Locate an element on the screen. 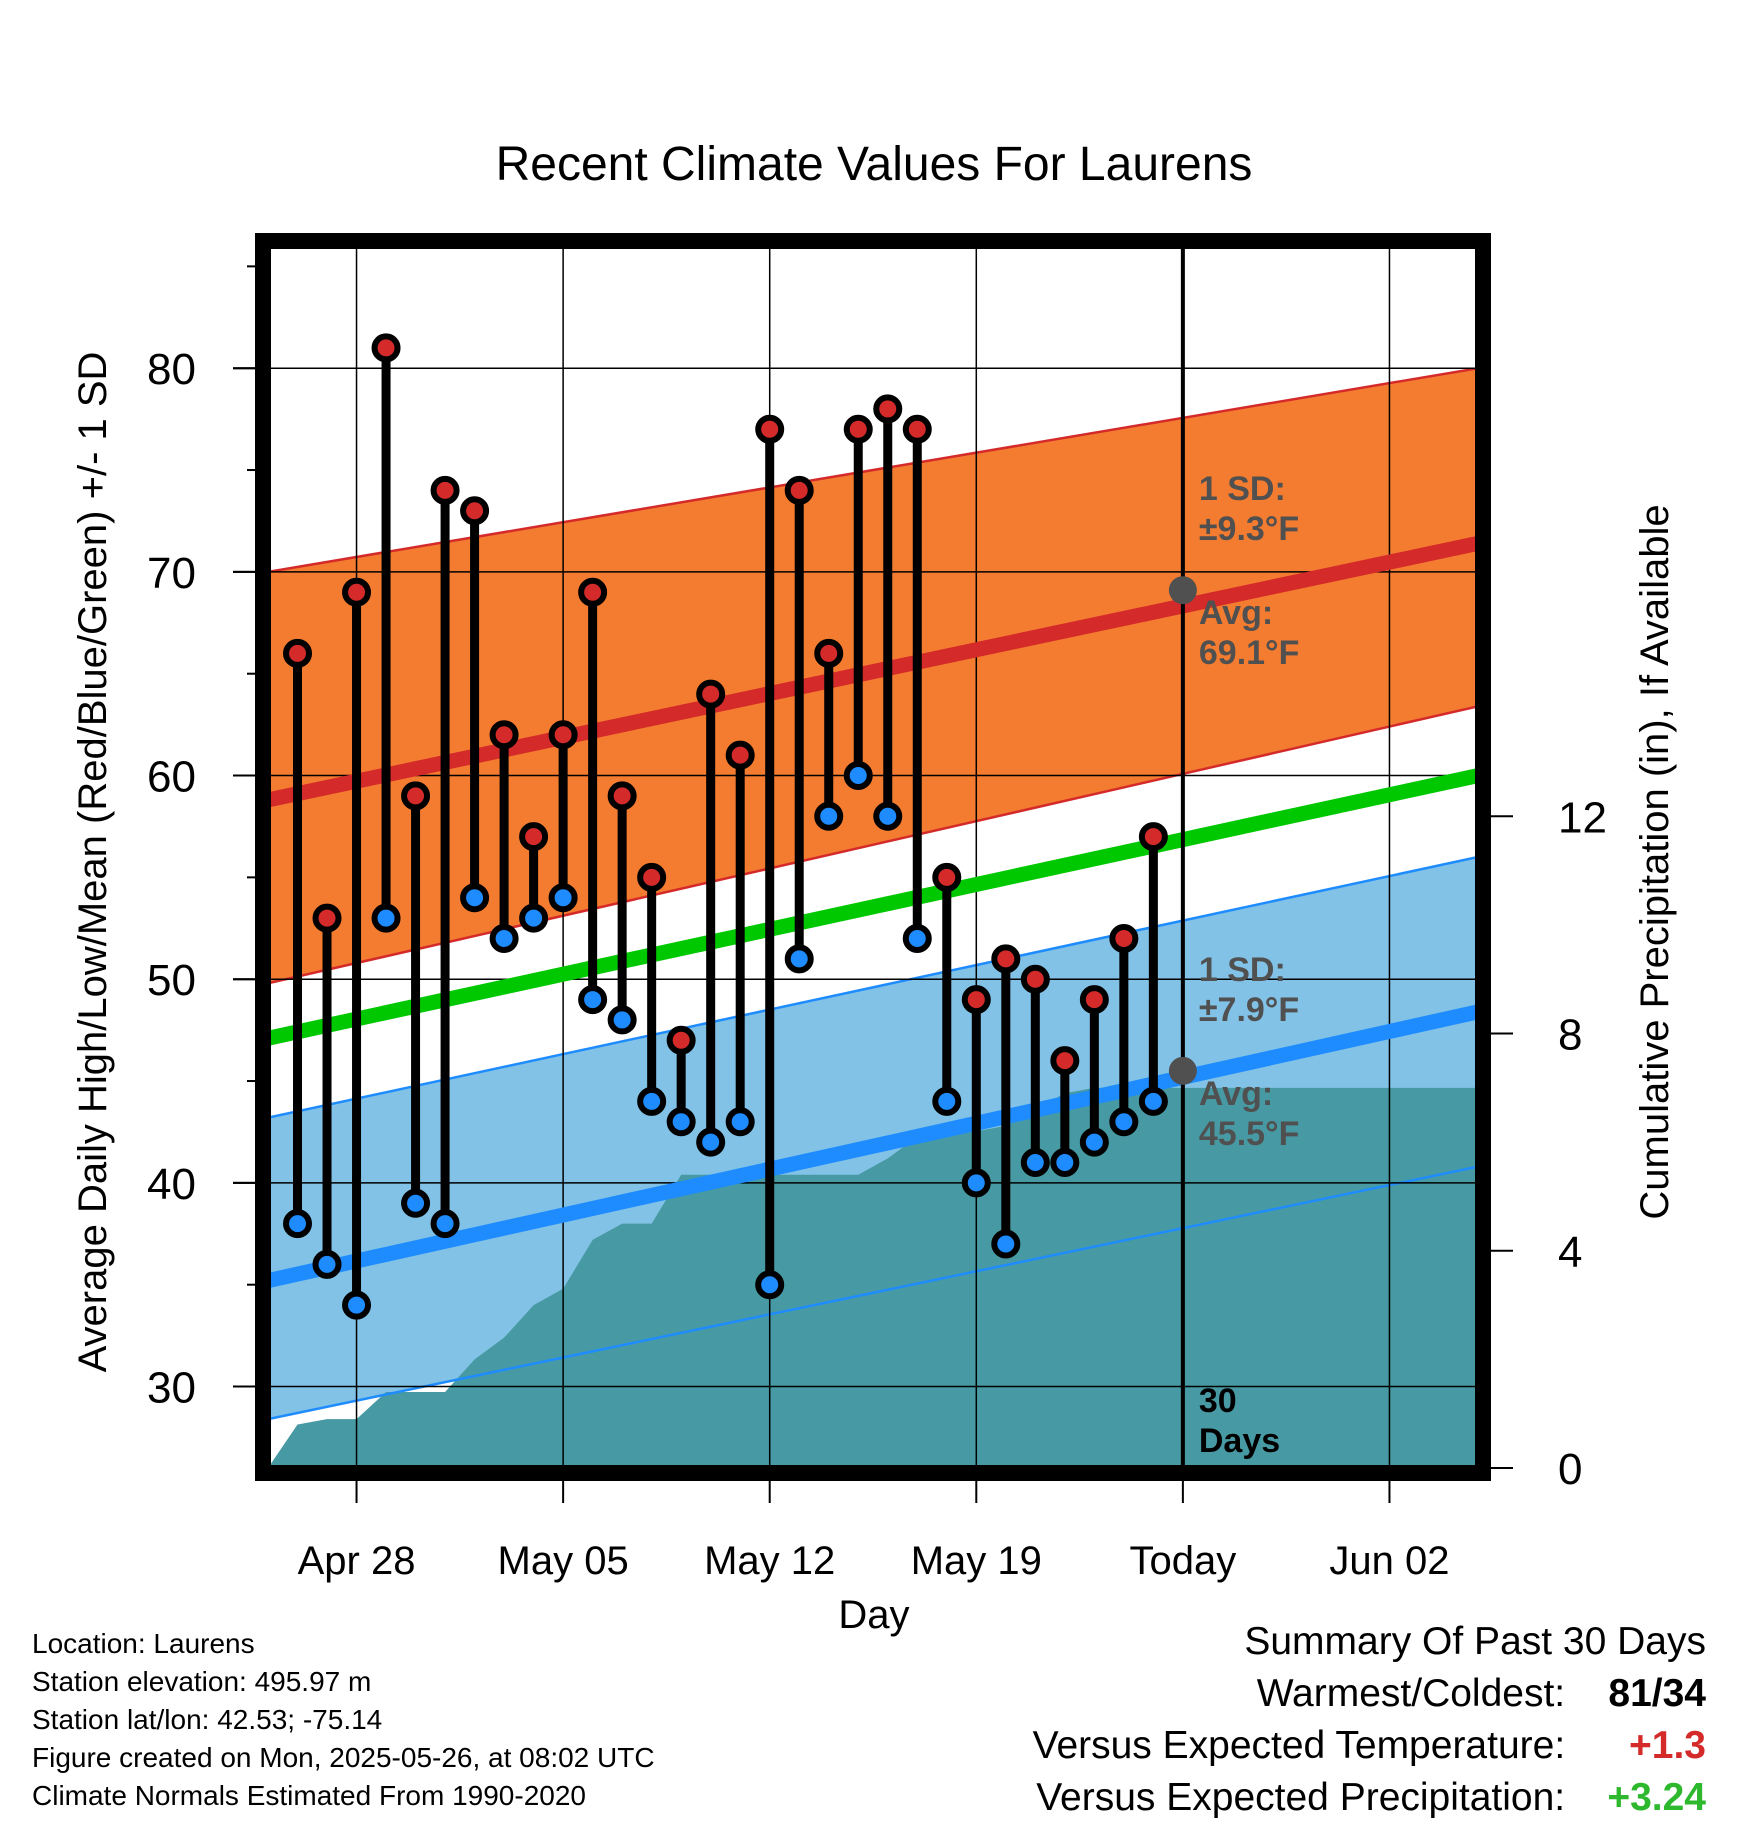 This screenshot has width=1748, height=1828. x-axis-label: Day is located at coordinates (873, 1615).